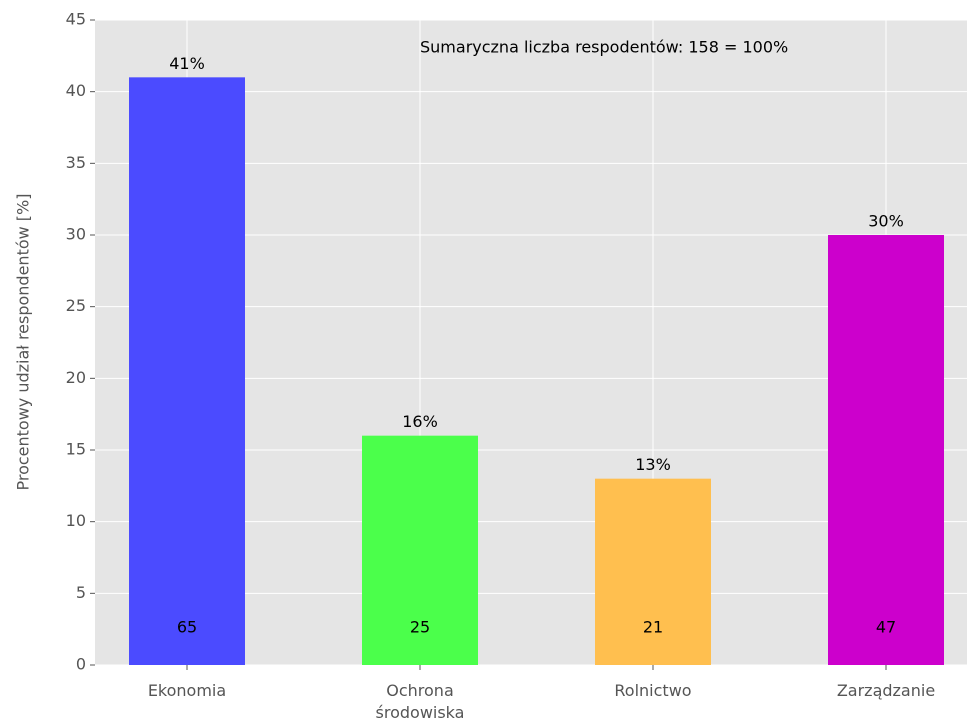  I want to click on y-tick-label: 10, so click(76, 520).